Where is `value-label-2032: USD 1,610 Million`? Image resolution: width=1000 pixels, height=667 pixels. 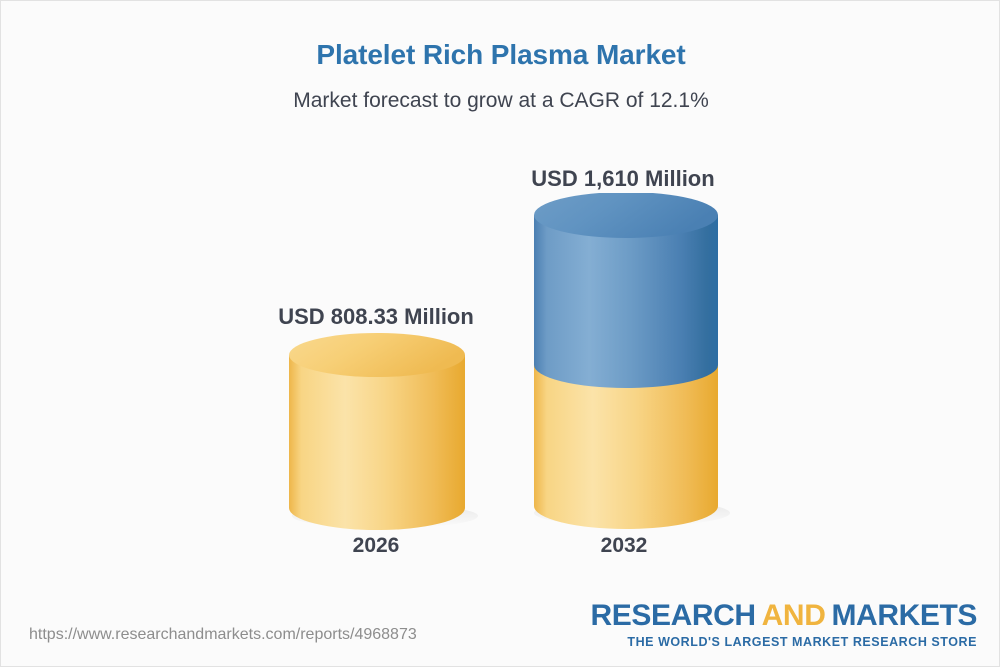 value-label-2032: USD 1,610 Million is located at coordinates (623, 178).